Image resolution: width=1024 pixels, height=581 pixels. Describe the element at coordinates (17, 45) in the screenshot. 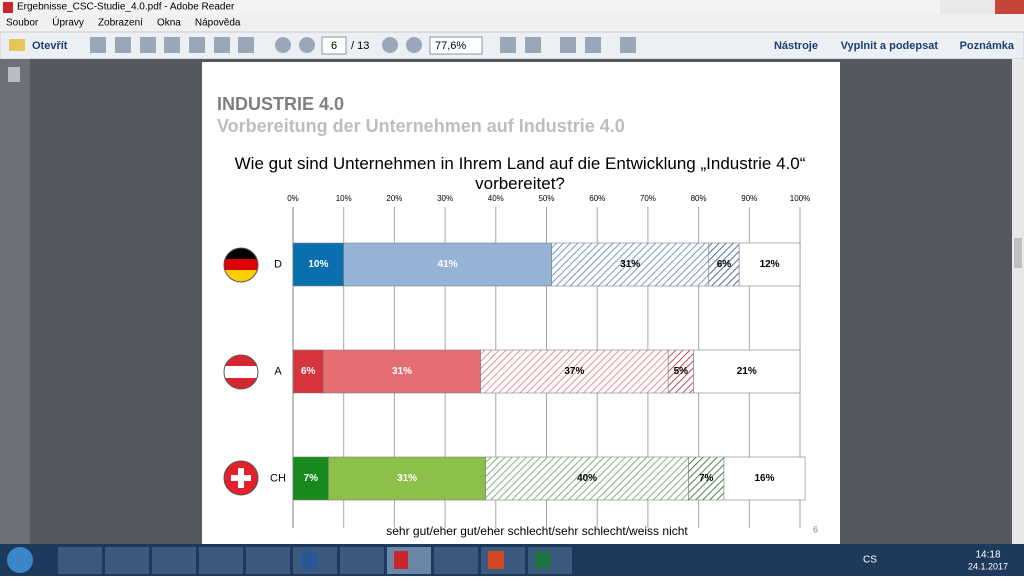

I see `open-icon` at that location.